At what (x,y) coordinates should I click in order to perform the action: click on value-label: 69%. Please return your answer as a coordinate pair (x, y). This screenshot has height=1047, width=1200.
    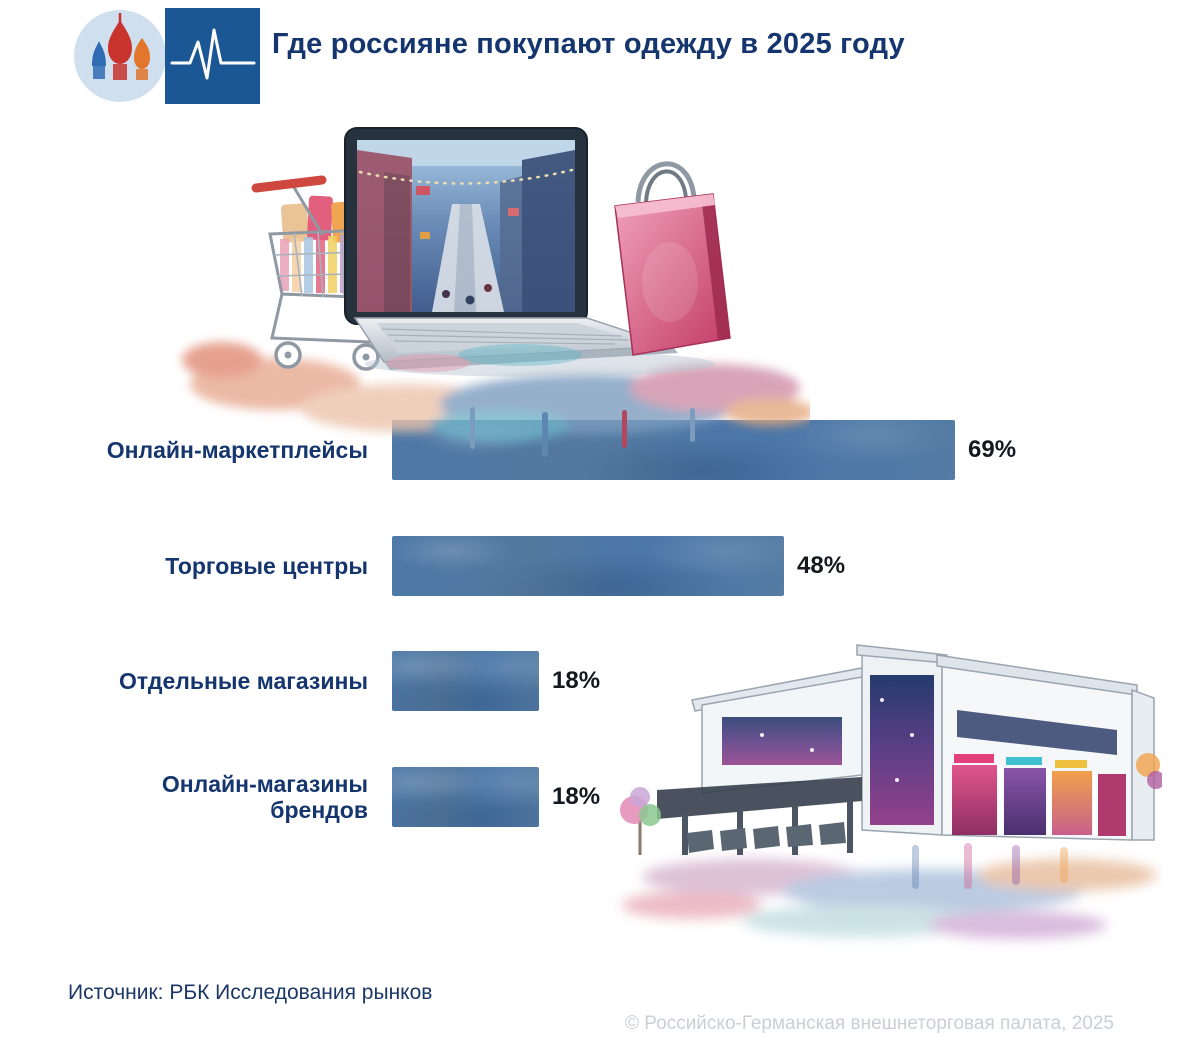
    Looking at the image, I should click on (992, 449).